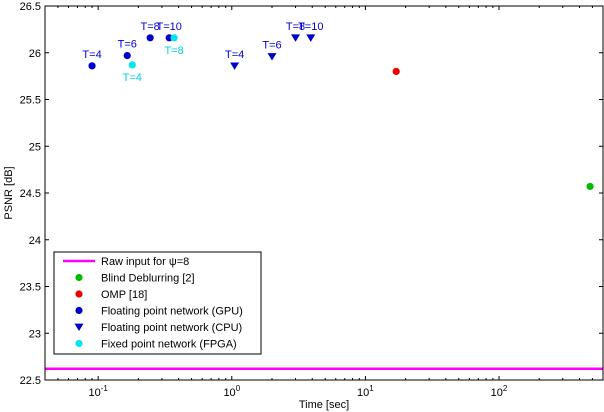  Describe the element at coordinates (371, 388) in the screenshot. I see `x-tick-exponent: 1` at that location.